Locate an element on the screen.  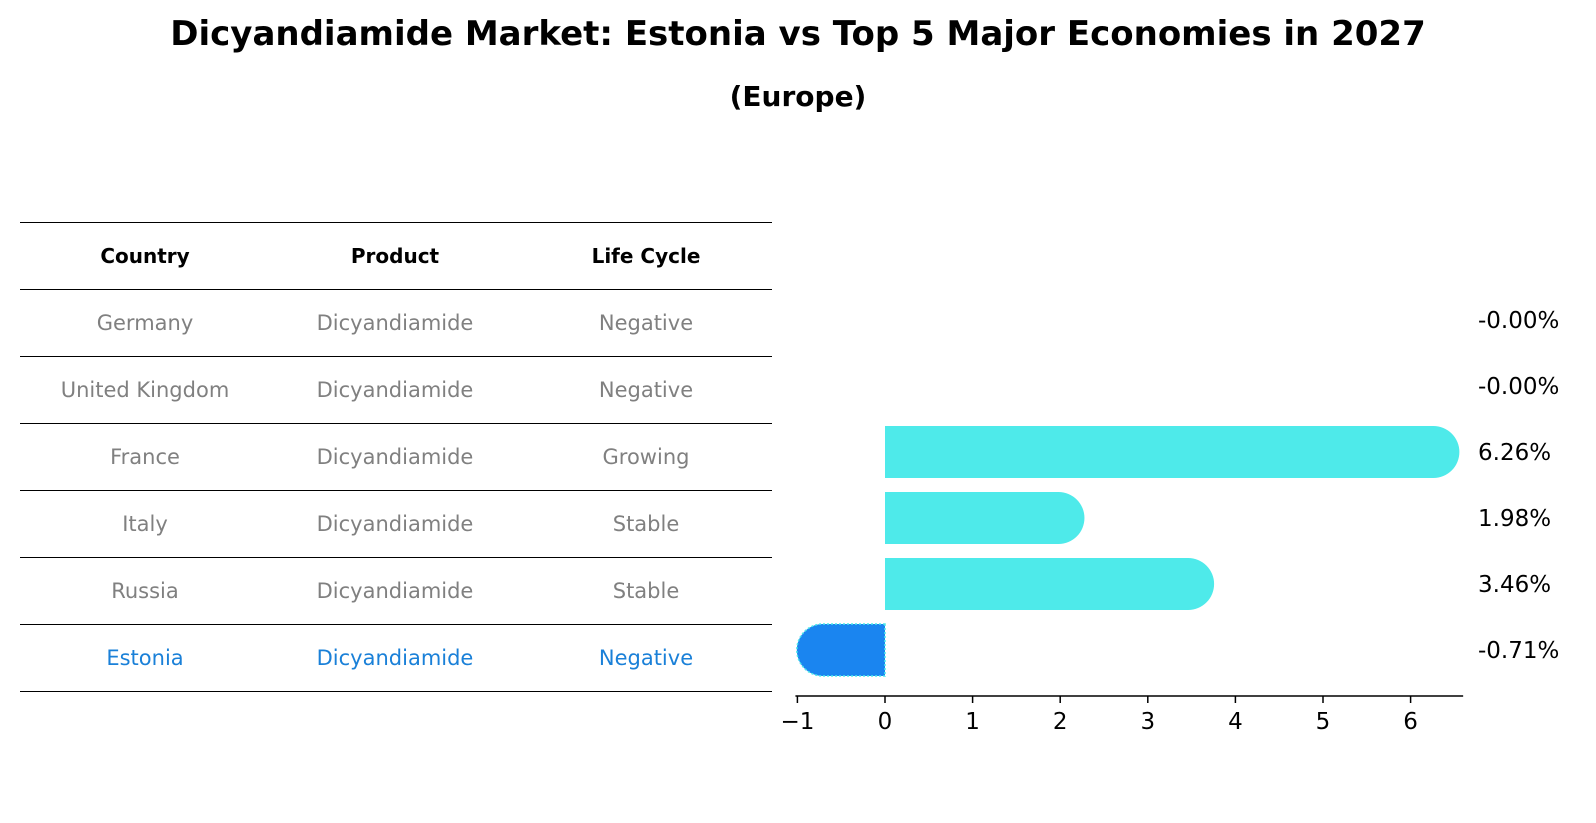
table-row: United Kingdom Dicyandiamide Negative is located at coordinates (396, 390).